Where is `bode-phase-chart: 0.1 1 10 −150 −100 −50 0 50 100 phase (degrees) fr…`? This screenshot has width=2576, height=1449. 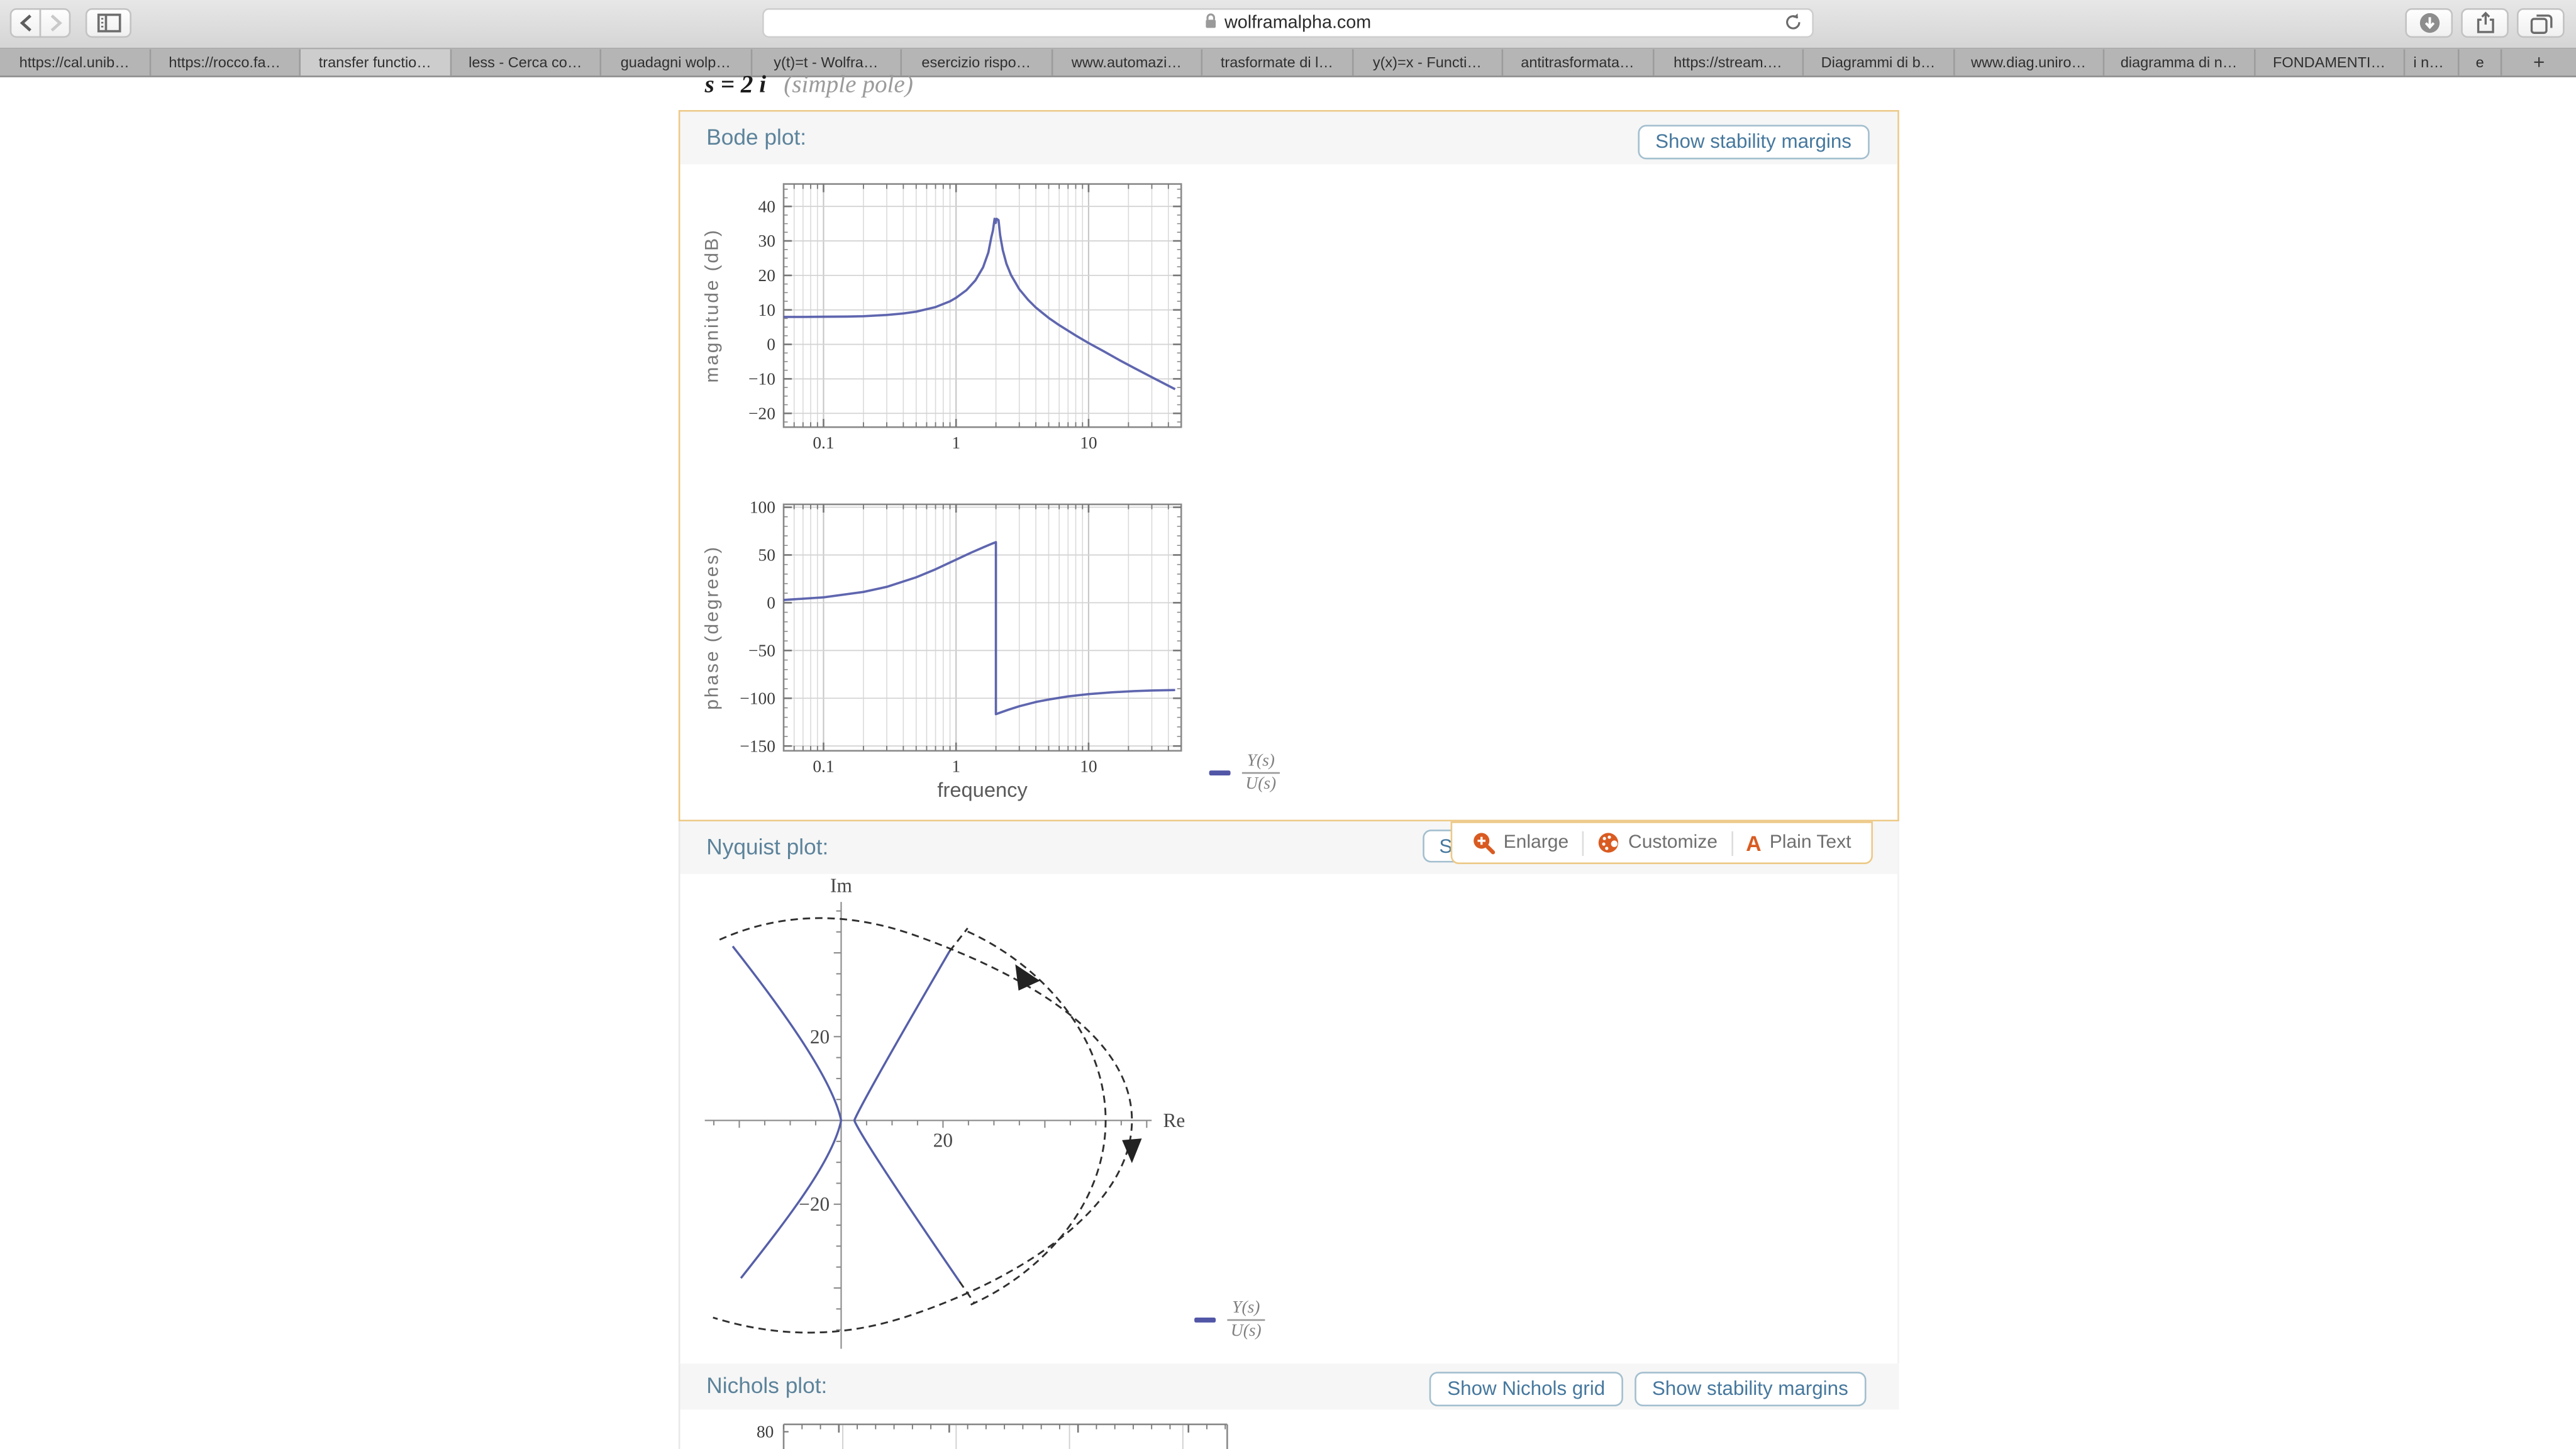
bode-phase-chart: 0.1 1 10 −150 −100 −50 0 50 100 phase (degrees) fr… is located at coordinates (960, 653).